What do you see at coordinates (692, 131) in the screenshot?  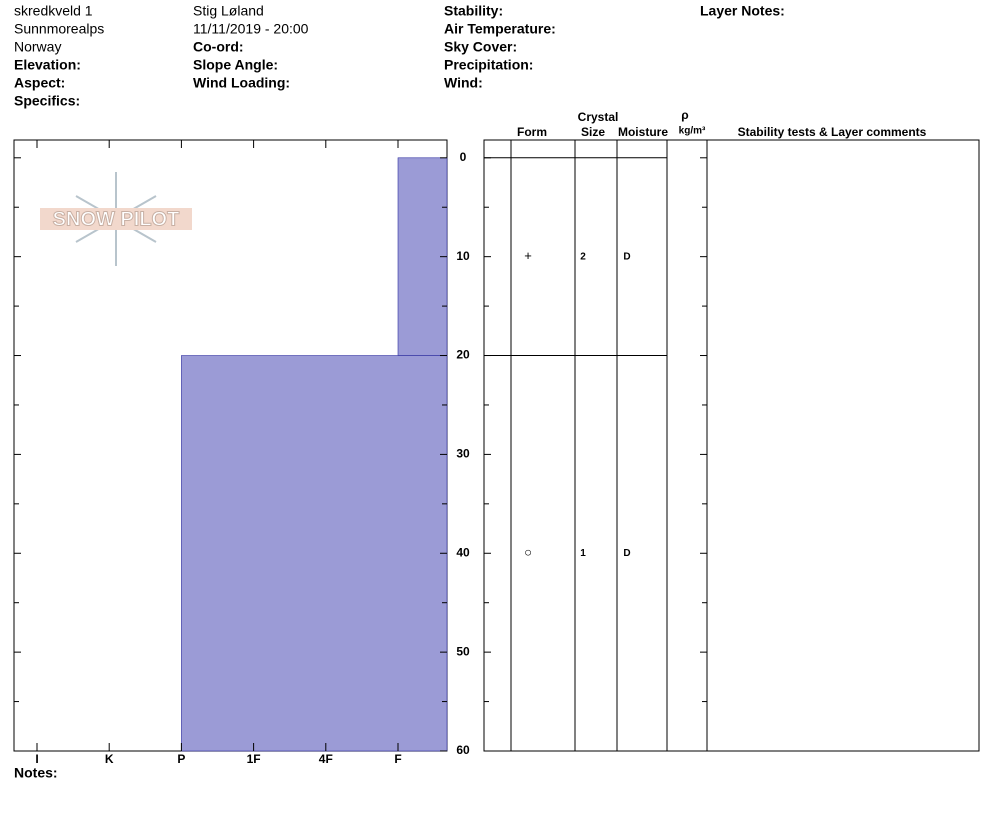 I see `col-density-unit: kg/m³` at bounding box center [692, 131].